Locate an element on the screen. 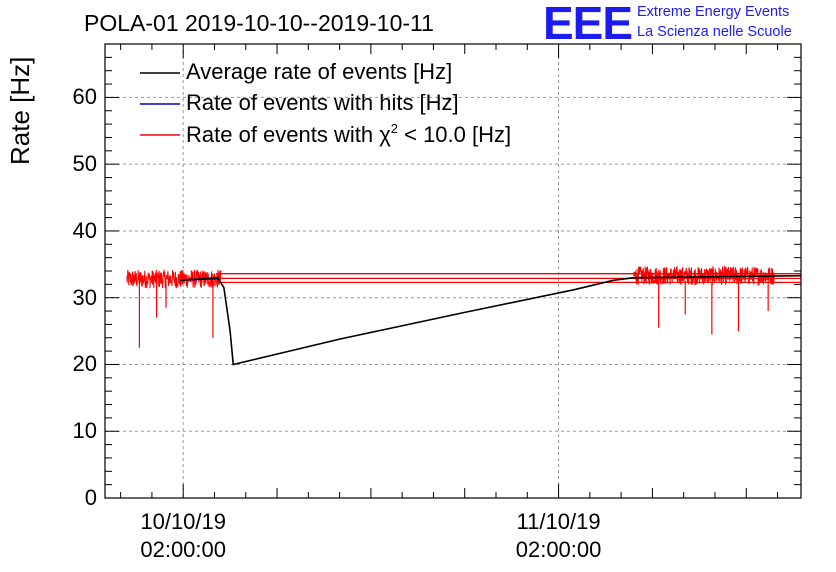 The image size is (836, 572). y-tick-label: 20 is located at coordinates (84, 364).